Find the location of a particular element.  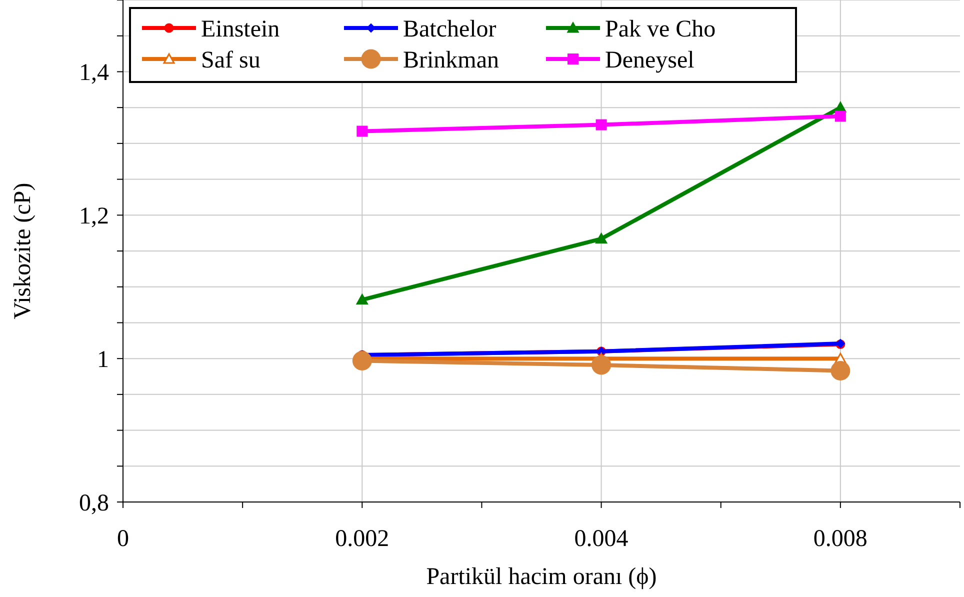

y-tick-label: 1,2 is located at coordinates (94, 217).